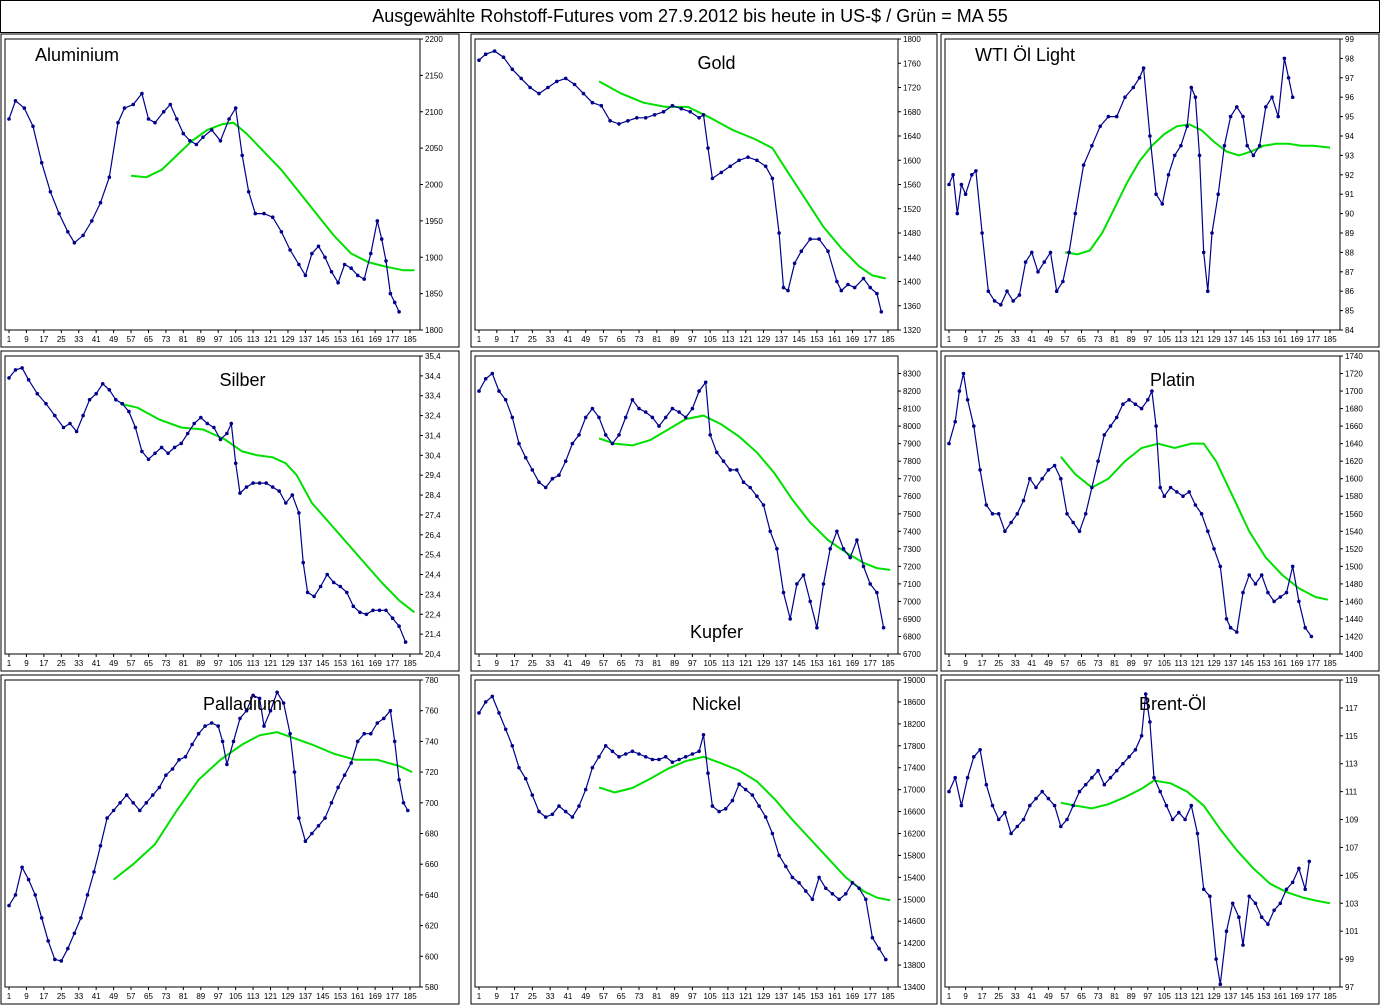 The image size is (1380, 1005). What do you see at coordinates (1114, 996) in the screenshot?
I see `x-tick-label: 81` at bounding box center [1114, 996].